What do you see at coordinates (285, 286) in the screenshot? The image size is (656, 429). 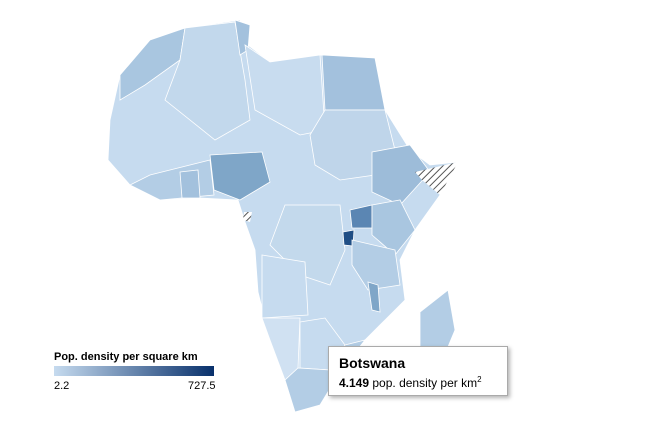 I see `angola` at bounding box center [285, 286].